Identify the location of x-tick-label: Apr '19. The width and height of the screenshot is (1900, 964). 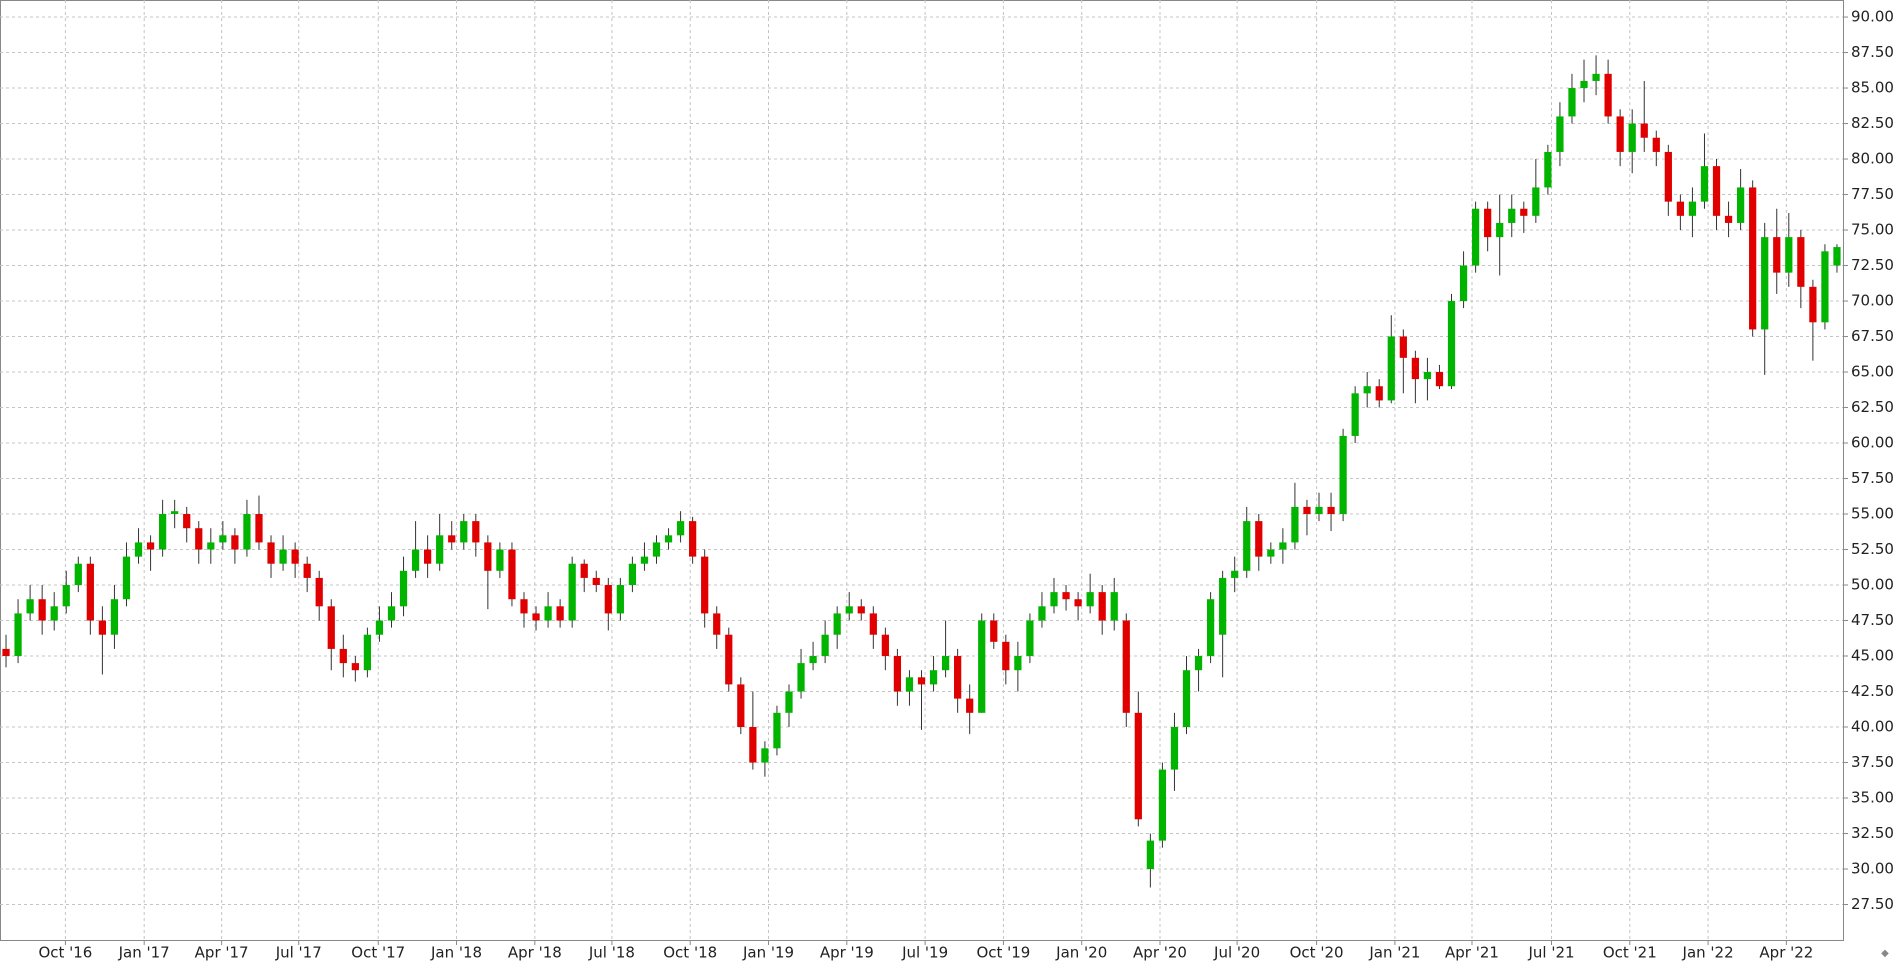
(847, 953).